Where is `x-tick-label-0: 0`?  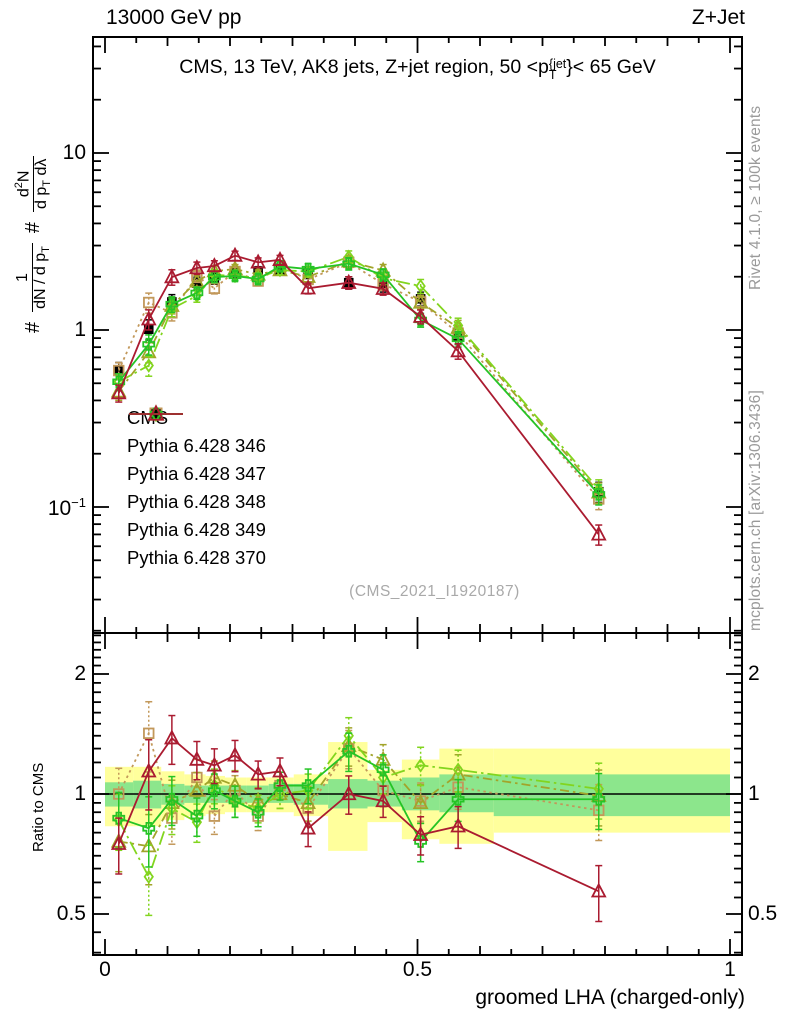 x-tick-label-0: 0 is located at coordinates (105, 969).